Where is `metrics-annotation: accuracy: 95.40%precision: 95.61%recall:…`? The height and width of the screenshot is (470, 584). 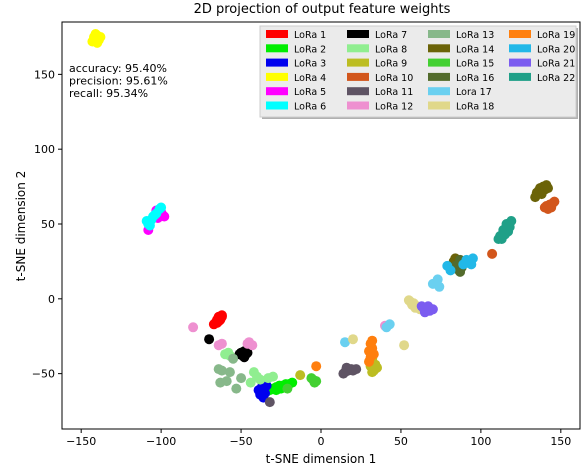
metrics-annotation: accuracy: 95.40%precision: 95.61%recall:… is located at coordinates (118, 81).